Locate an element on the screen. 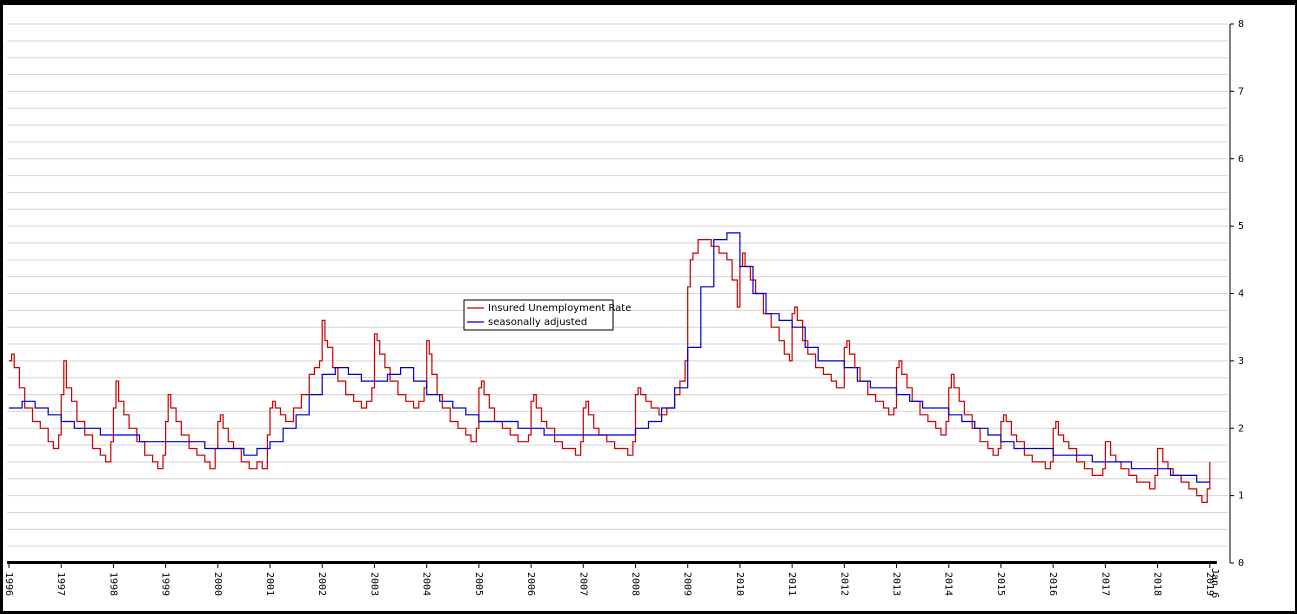 This screenshot has width=1297, height=614. x-tick-label: 2008 is located at coordinates (634, 584).